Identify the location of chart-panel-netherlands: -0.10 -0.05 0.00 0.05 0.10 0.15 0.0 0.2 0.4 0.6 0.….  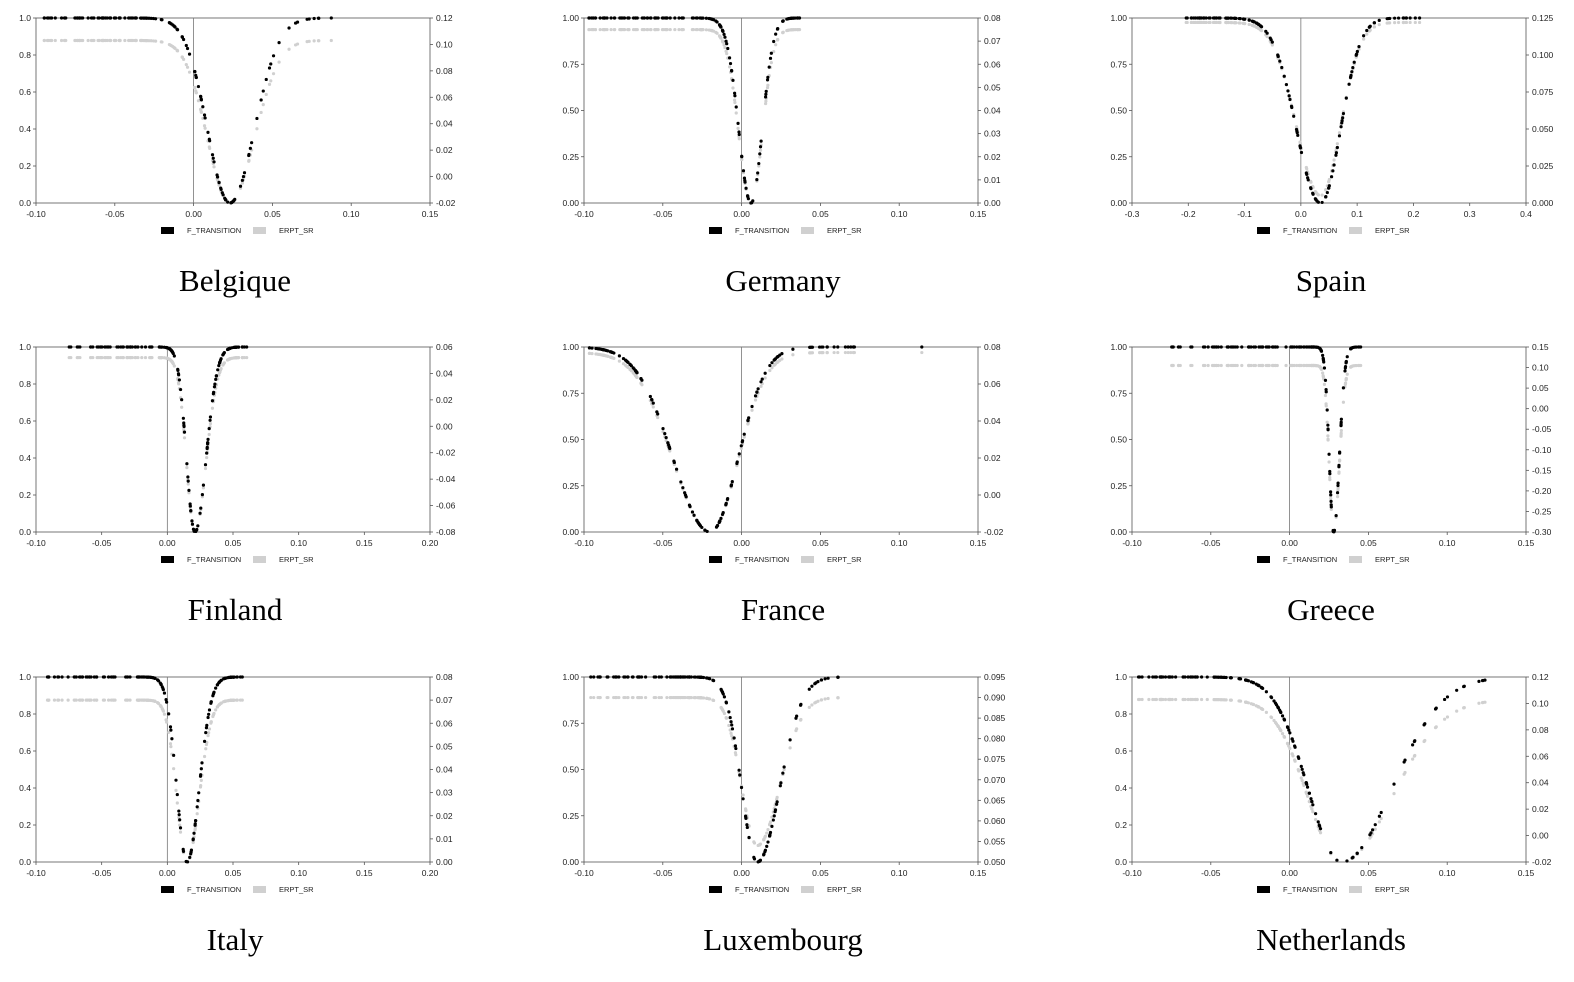
(1335, 820).